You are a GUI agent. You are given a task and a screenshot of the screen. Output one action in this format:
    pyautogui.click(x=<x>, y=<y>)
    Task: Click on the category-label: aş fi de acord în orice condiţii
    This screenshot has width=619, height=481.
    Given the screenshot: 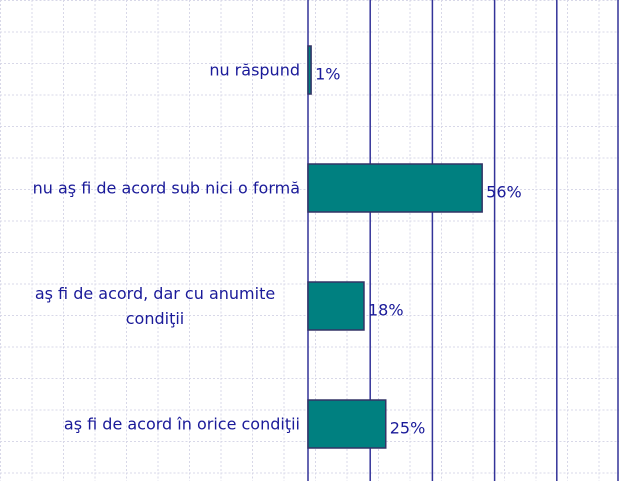 What is the action you would take?
    pyautogui.click(x=181, y=424)
    